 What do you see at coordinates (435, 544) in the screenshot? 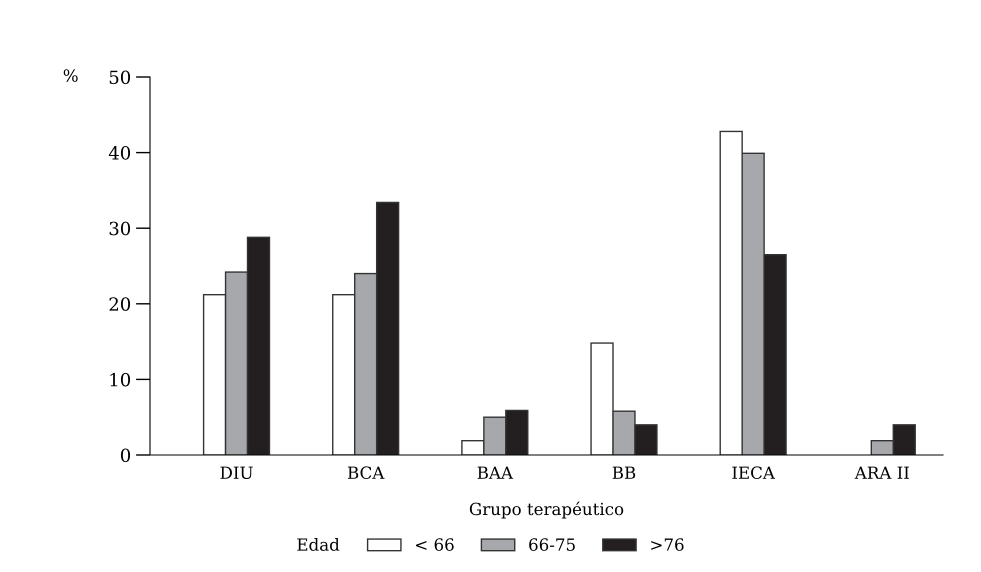
I see `legend-label: < 66` at bounding box center [435, 544].